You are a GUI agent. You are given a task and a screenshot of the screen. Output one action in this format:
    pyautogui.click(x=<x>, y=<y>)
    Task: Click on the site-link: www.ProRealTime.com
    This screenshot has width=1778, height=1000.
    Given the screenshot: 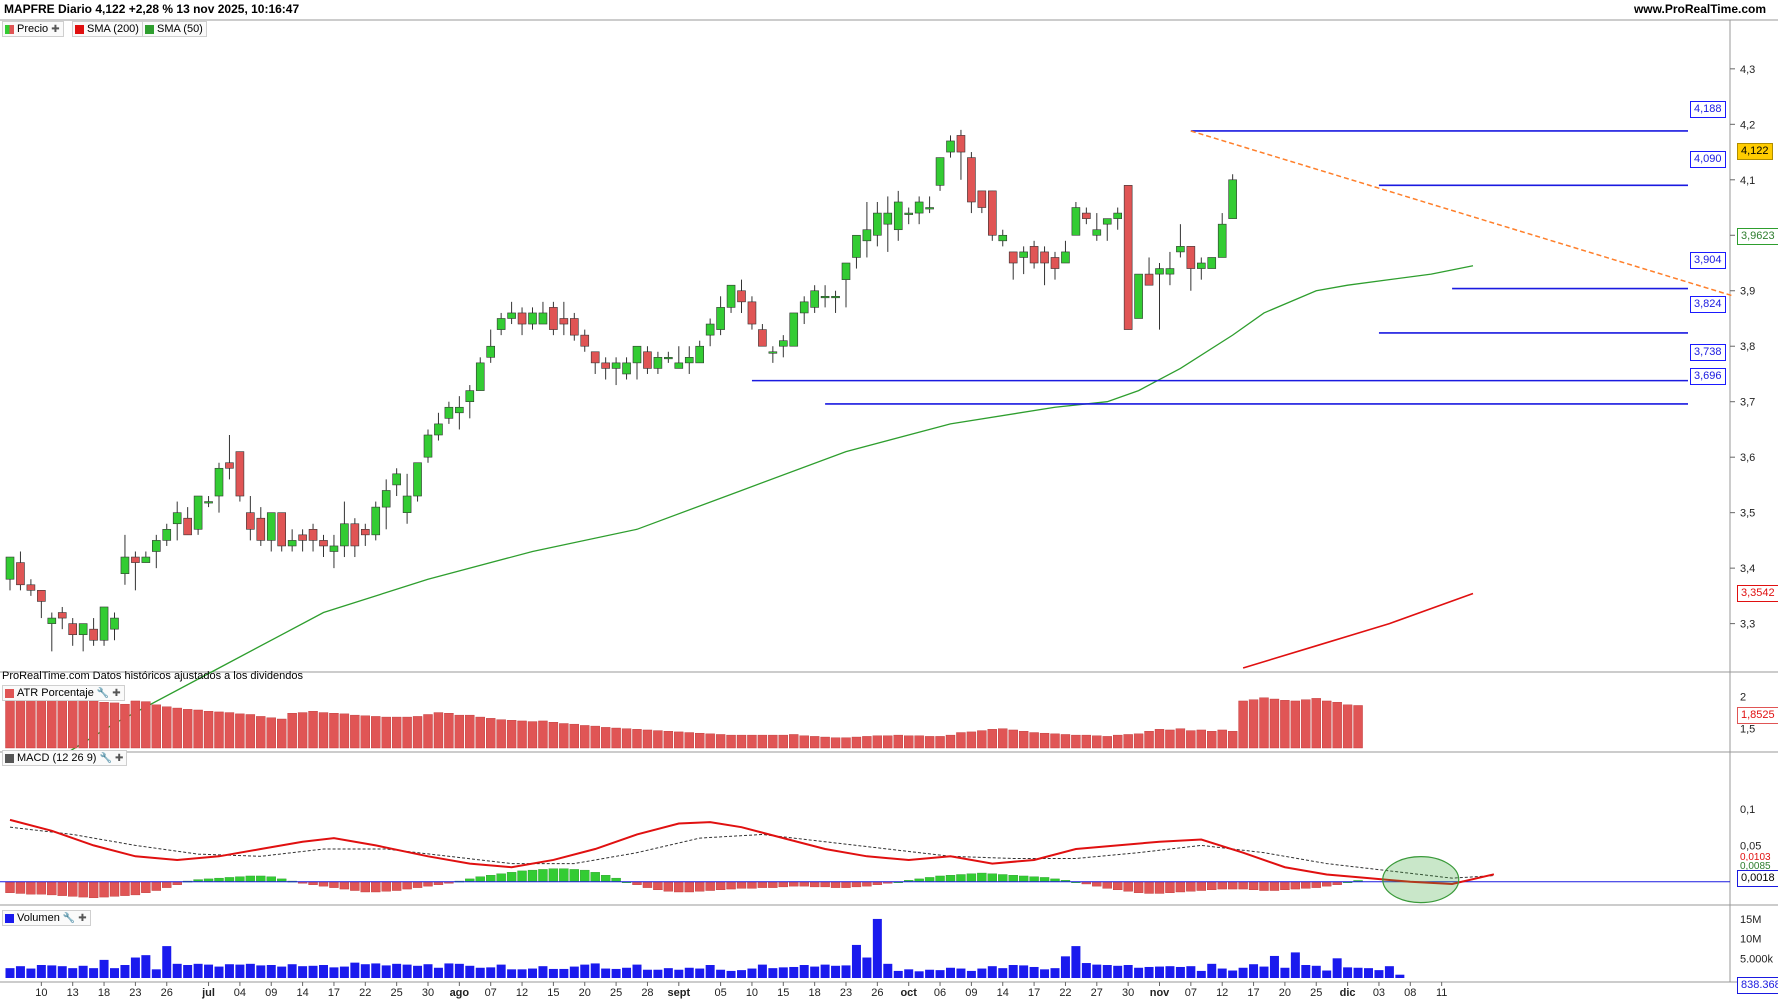 What is the action you would take?
    pyautogui.click(x=1699, y=9)
    